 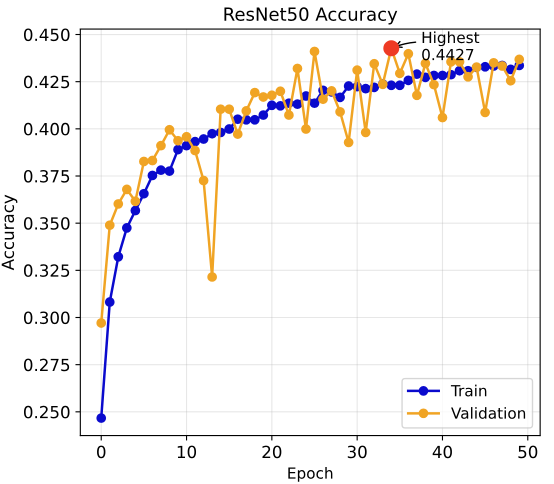 I want to click on x-tick-label: 50, so click(x=528, y=452).